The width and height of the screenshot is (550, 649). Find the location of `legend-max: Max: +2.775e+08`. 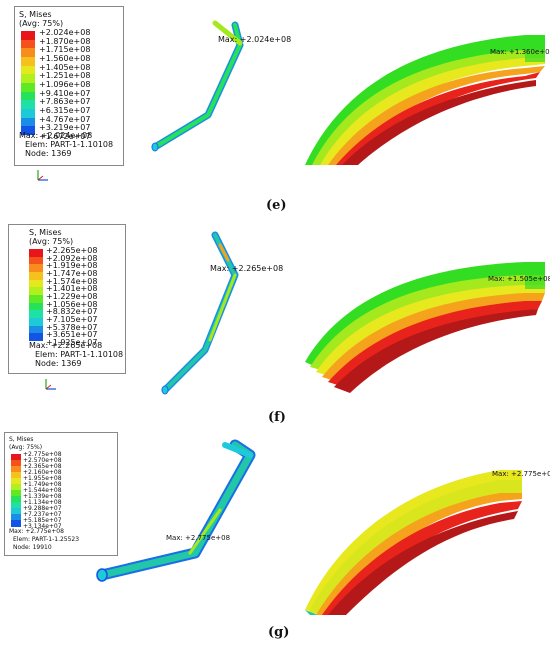

legend-max: Max: +2.775e+08 is located at coordinates (36, 531).